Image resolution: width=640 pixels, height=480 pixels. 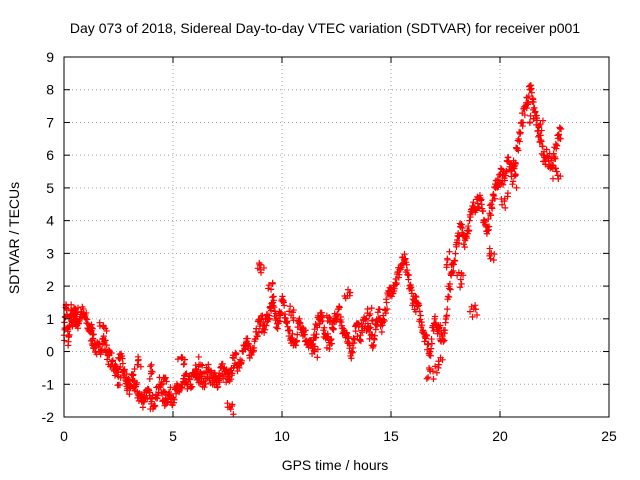 What do you see at coordinates (50, 286) in the screenshot?
I see `y-tick-label: 2` at bounding box center [50, 286].